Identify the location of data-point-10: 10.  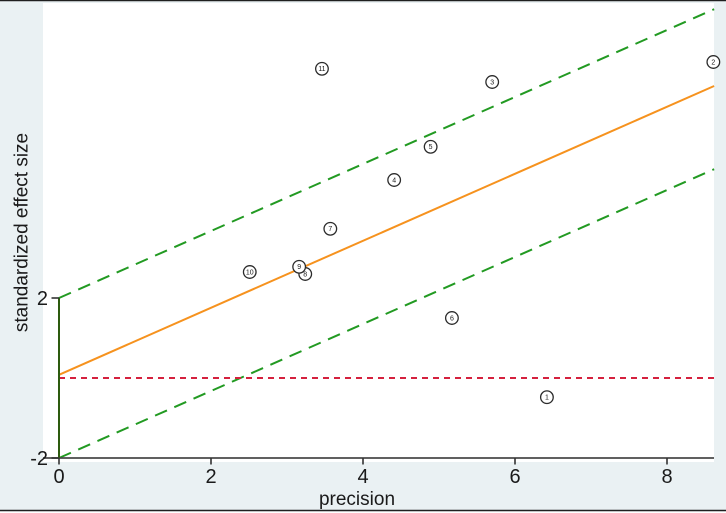
(249, 272).